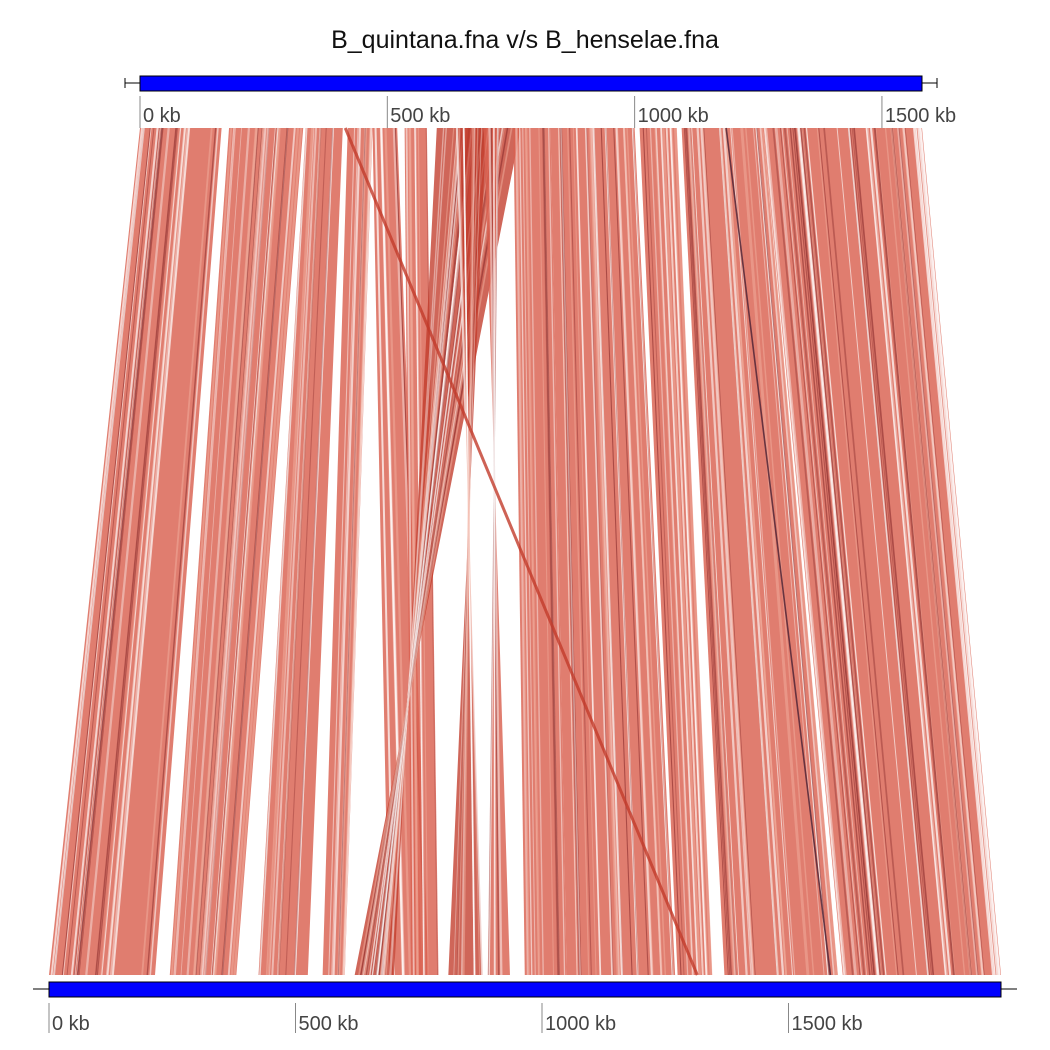 This screenshot has height=1050, width=1050. What do you see at coordinates (525, 40) in the screenshot?
I see `page-title: B_quintana.fna v/s B_henselae.fna` at bounding box center [525, 40].